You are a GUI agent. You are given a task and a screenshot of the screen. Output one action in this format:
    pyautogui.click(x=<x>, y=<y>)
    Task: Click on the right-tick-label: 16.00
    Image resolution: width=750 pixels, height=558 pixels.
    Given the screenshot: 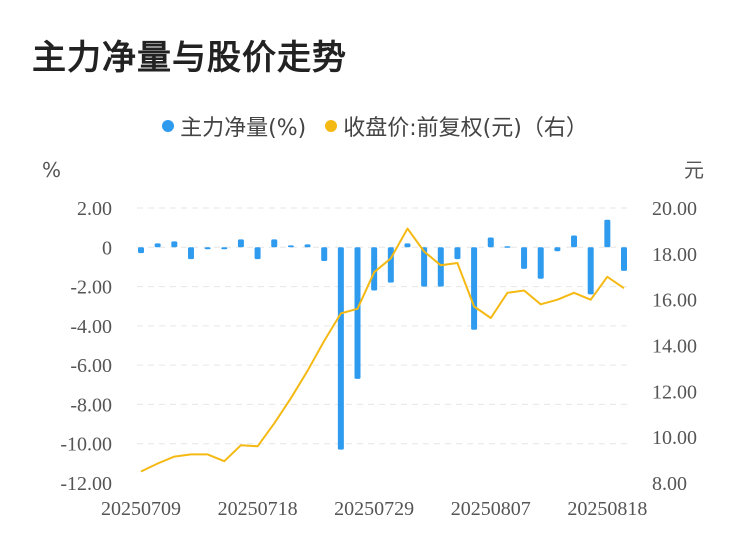 What is the action you would take?
    pyautogui.click(x=674, y=301)
    